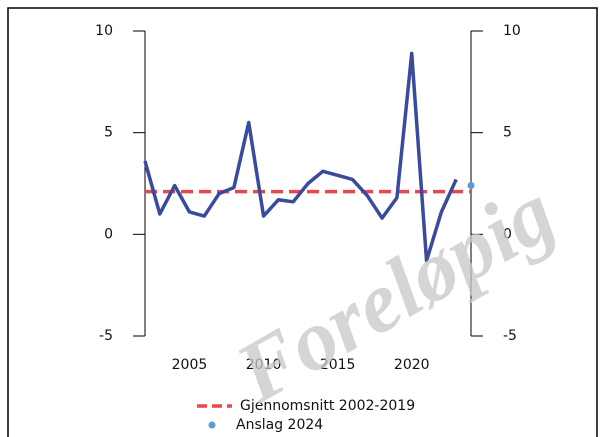 The image size is (605, 437). Describe the element at coordinates (264, 365) in the screenshot. I see `x-tick-label: 2010` at that location.